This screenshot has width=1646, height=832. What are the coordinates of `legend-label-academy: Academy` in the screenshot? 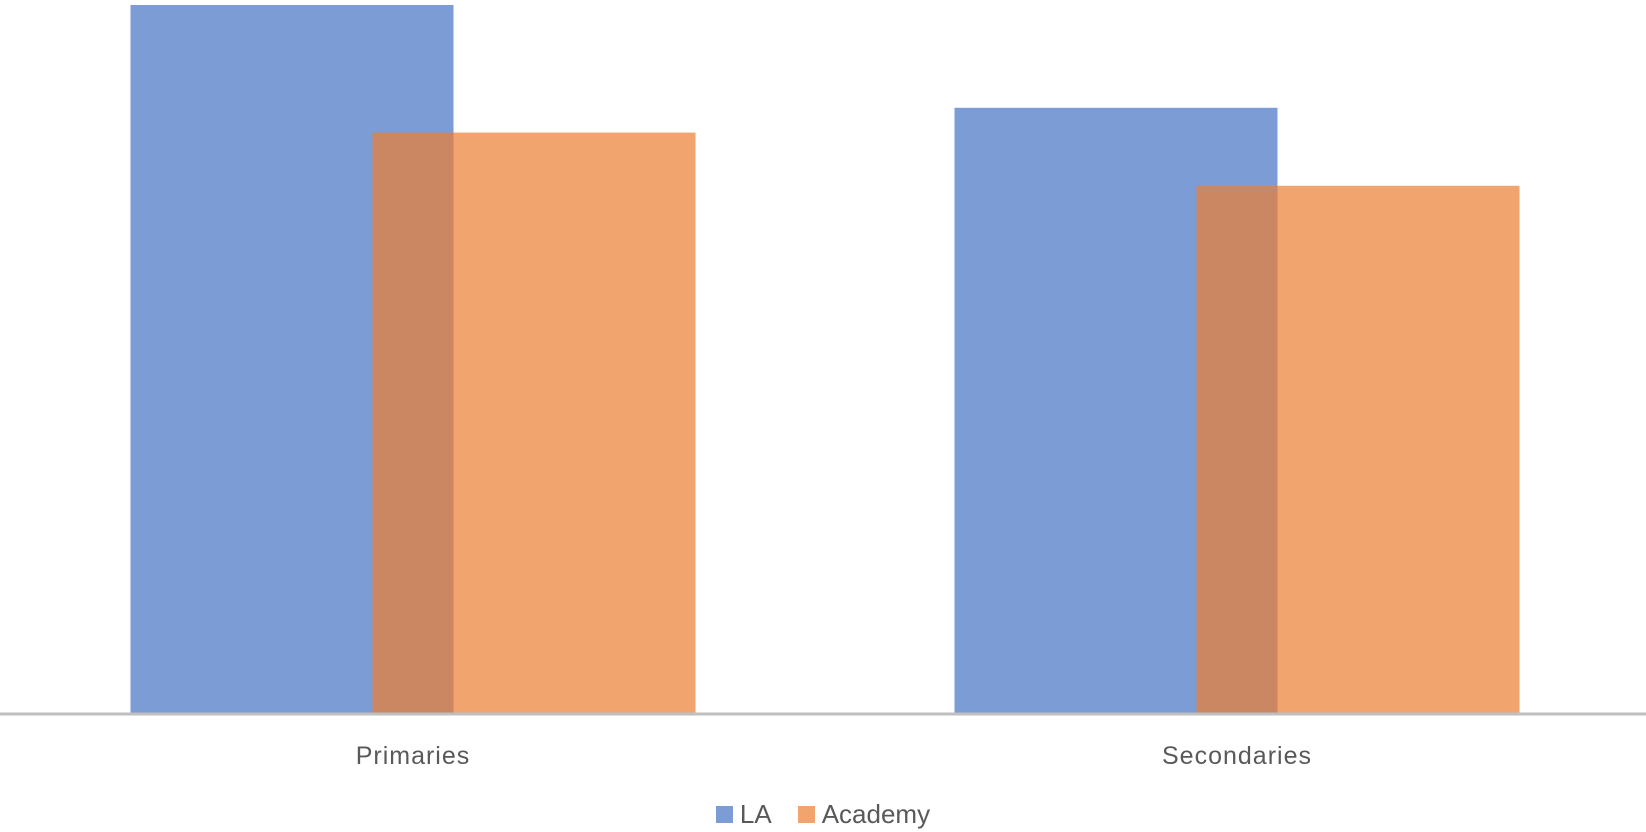 It's located at (876, 814).